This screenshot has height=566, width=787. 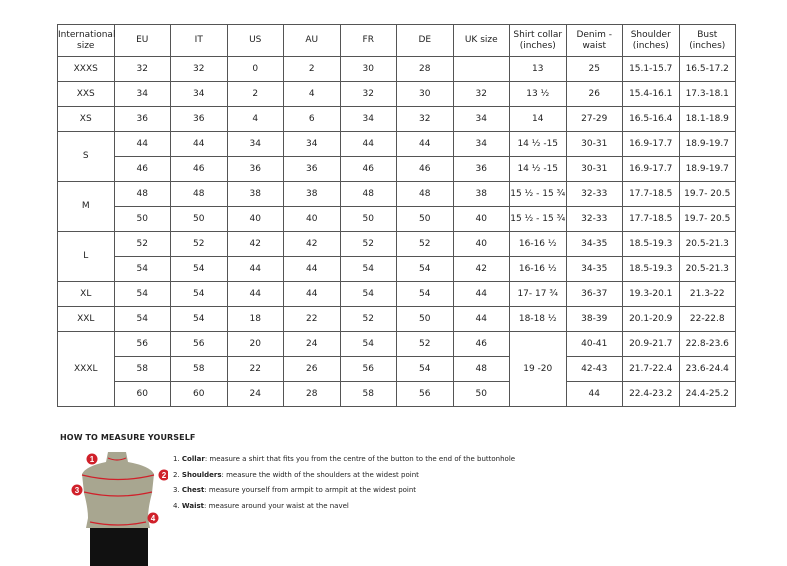 I want to click on cell-bust: 16.5-17.2, so click(x=707, y=69).